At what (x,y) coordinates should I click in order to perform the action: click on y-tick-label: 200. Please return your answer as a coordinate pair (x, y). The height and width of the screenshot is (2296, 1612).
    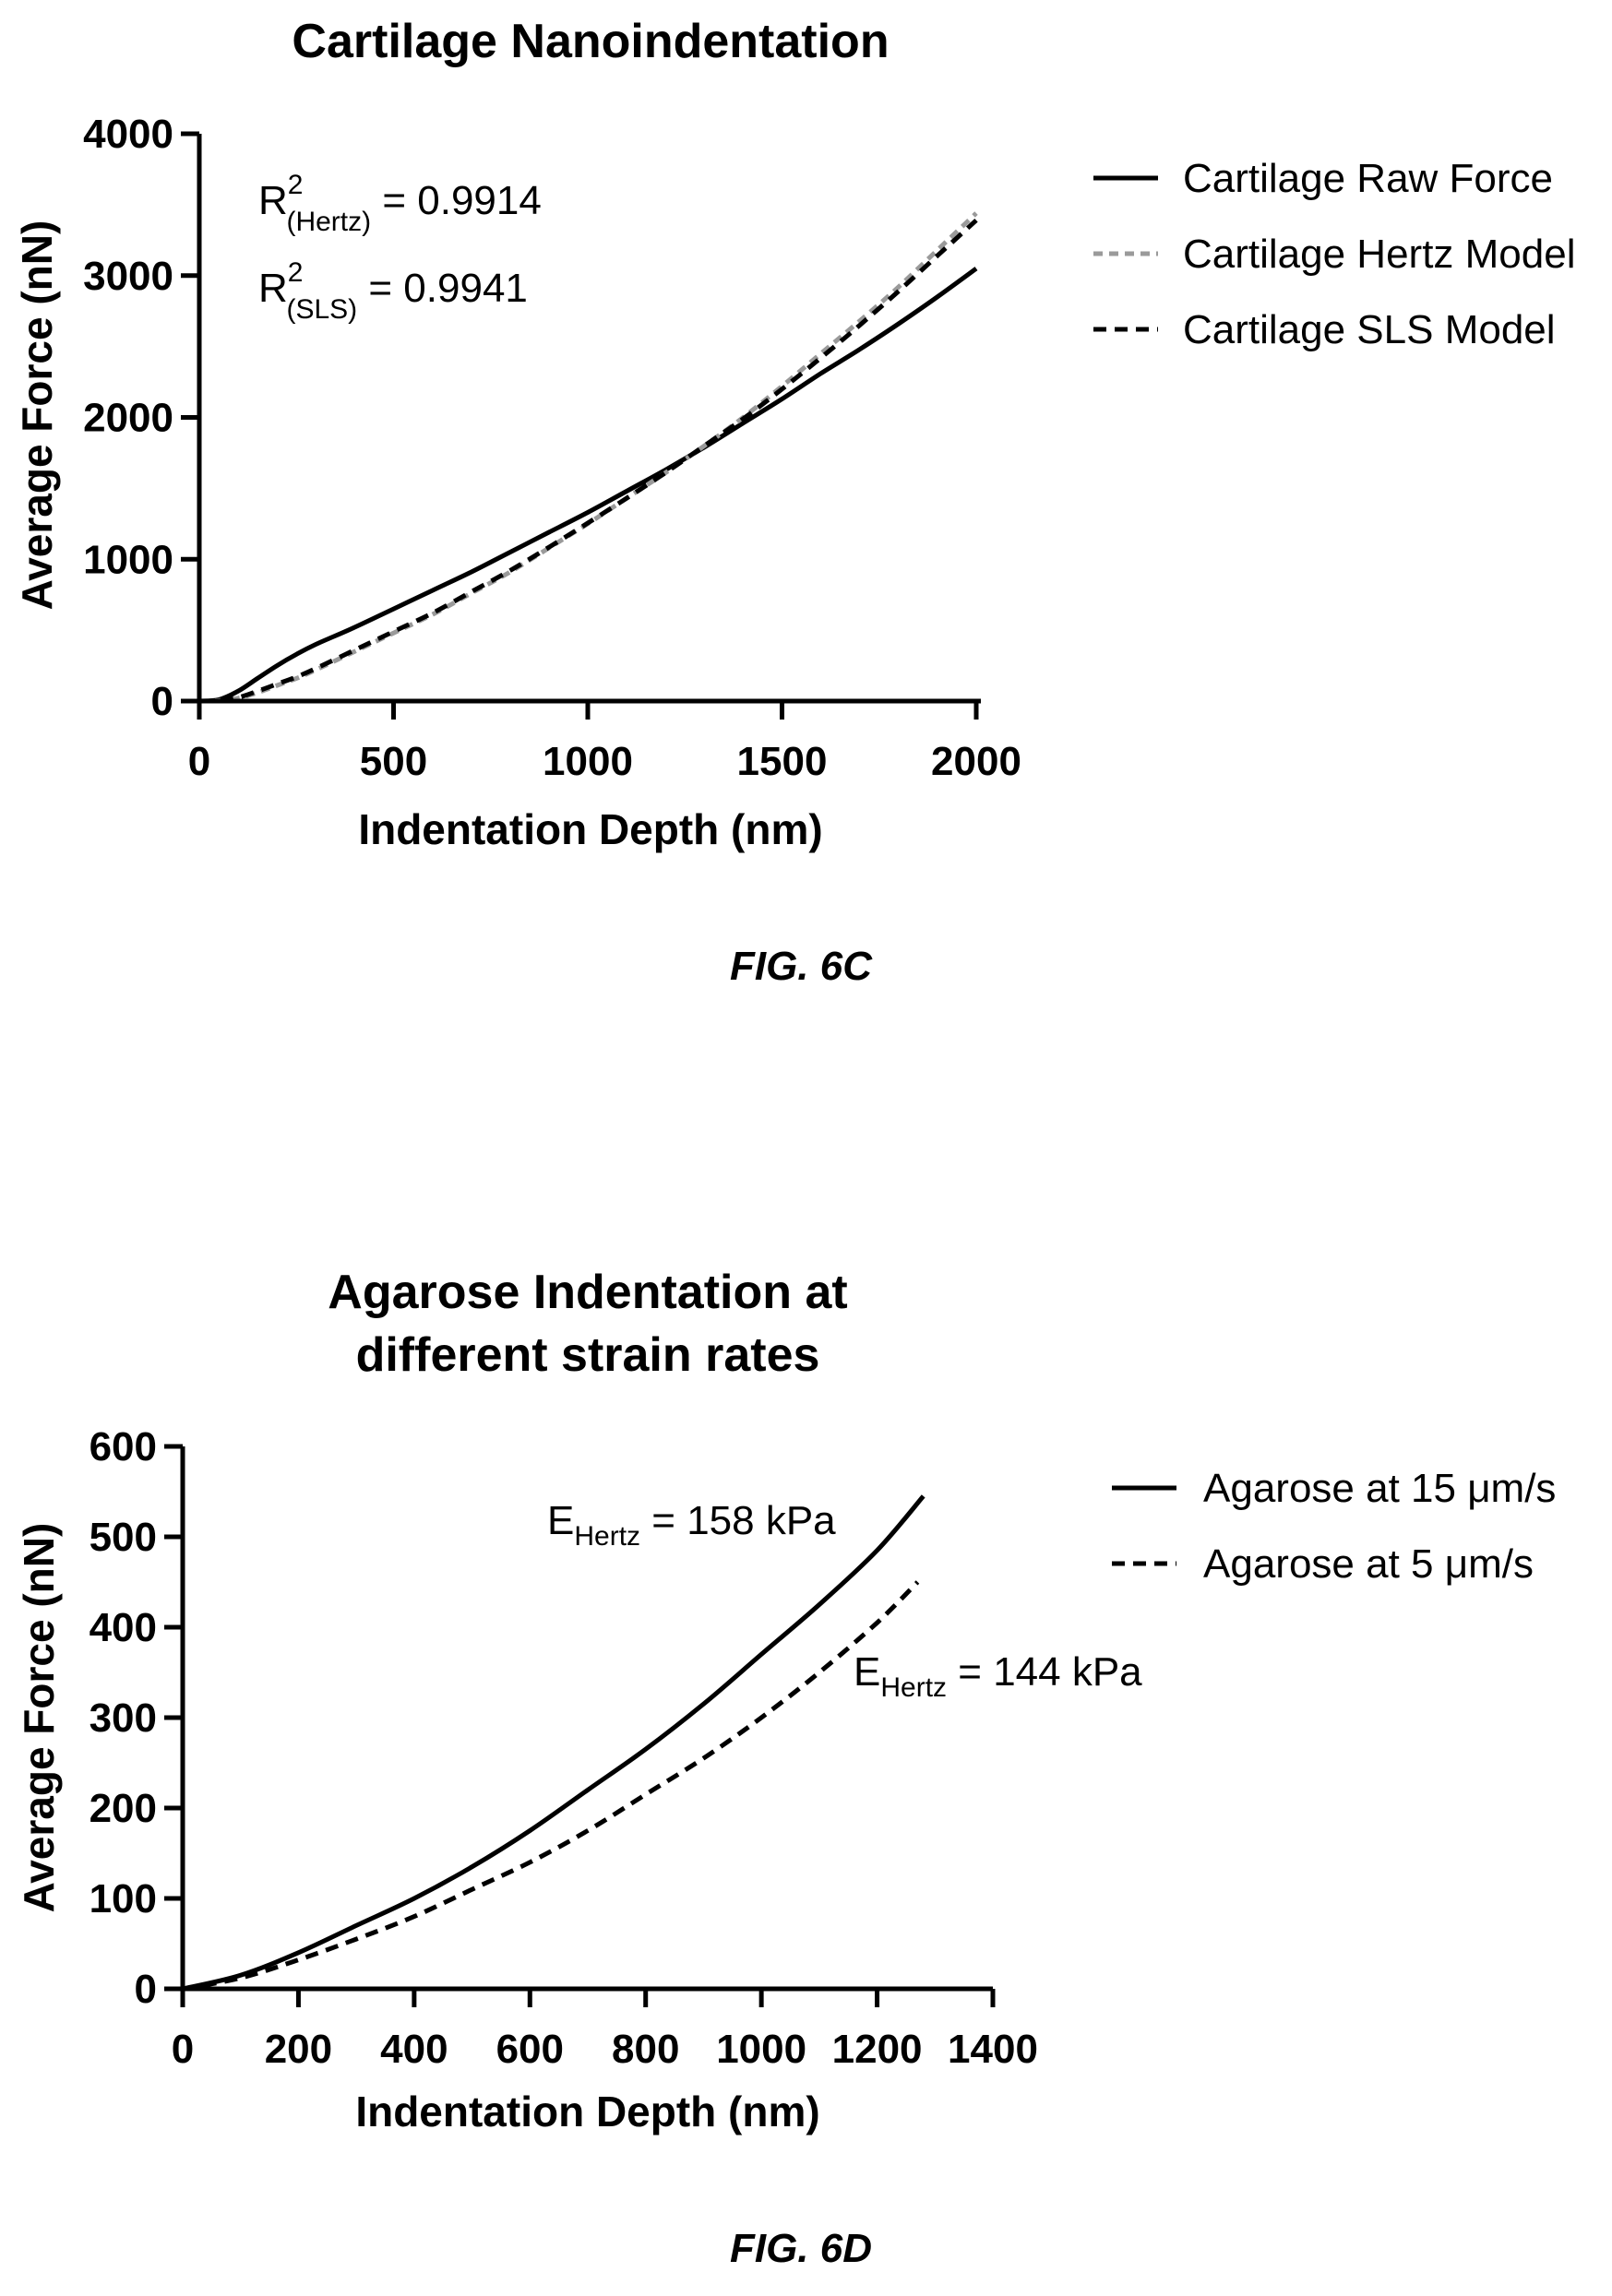
    Looking at the image, I should click on (123, 1809).